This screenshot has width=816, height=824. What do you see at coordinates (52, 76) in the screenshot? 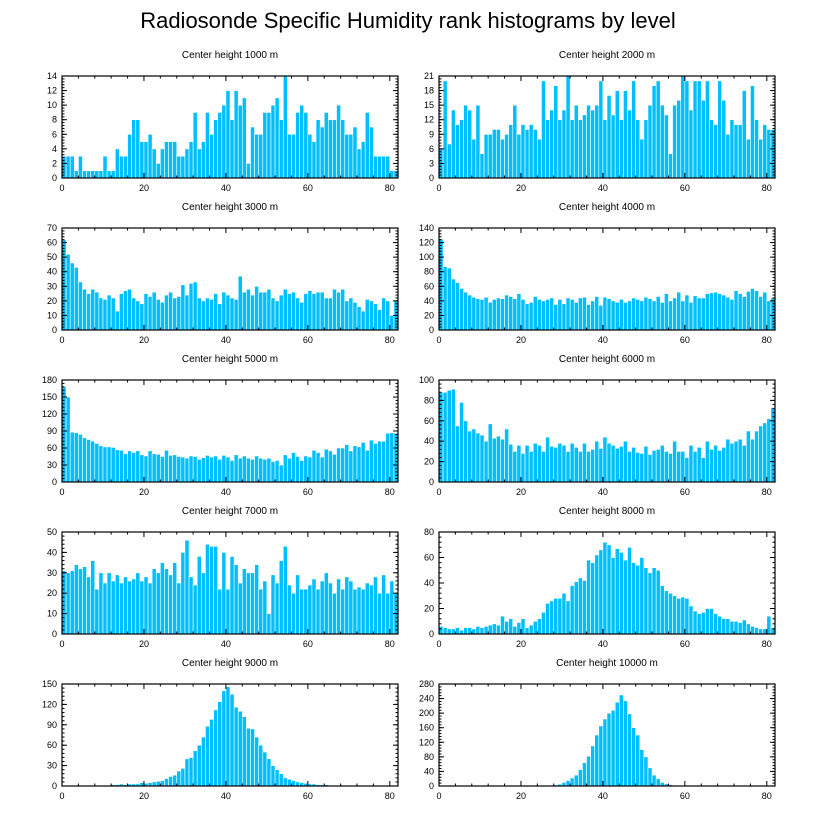
I see `y-tick-label: 14` at bounding box center [52, 76].